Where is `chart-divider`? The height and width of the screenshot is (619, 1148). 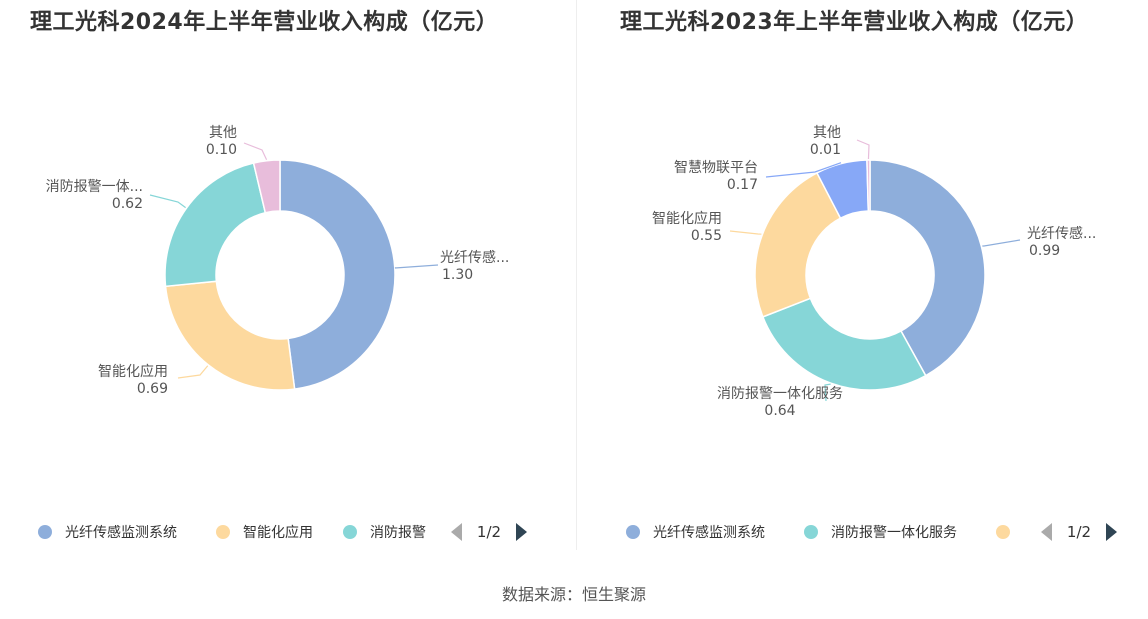 chart-divider is located at coordinates (576, 275).